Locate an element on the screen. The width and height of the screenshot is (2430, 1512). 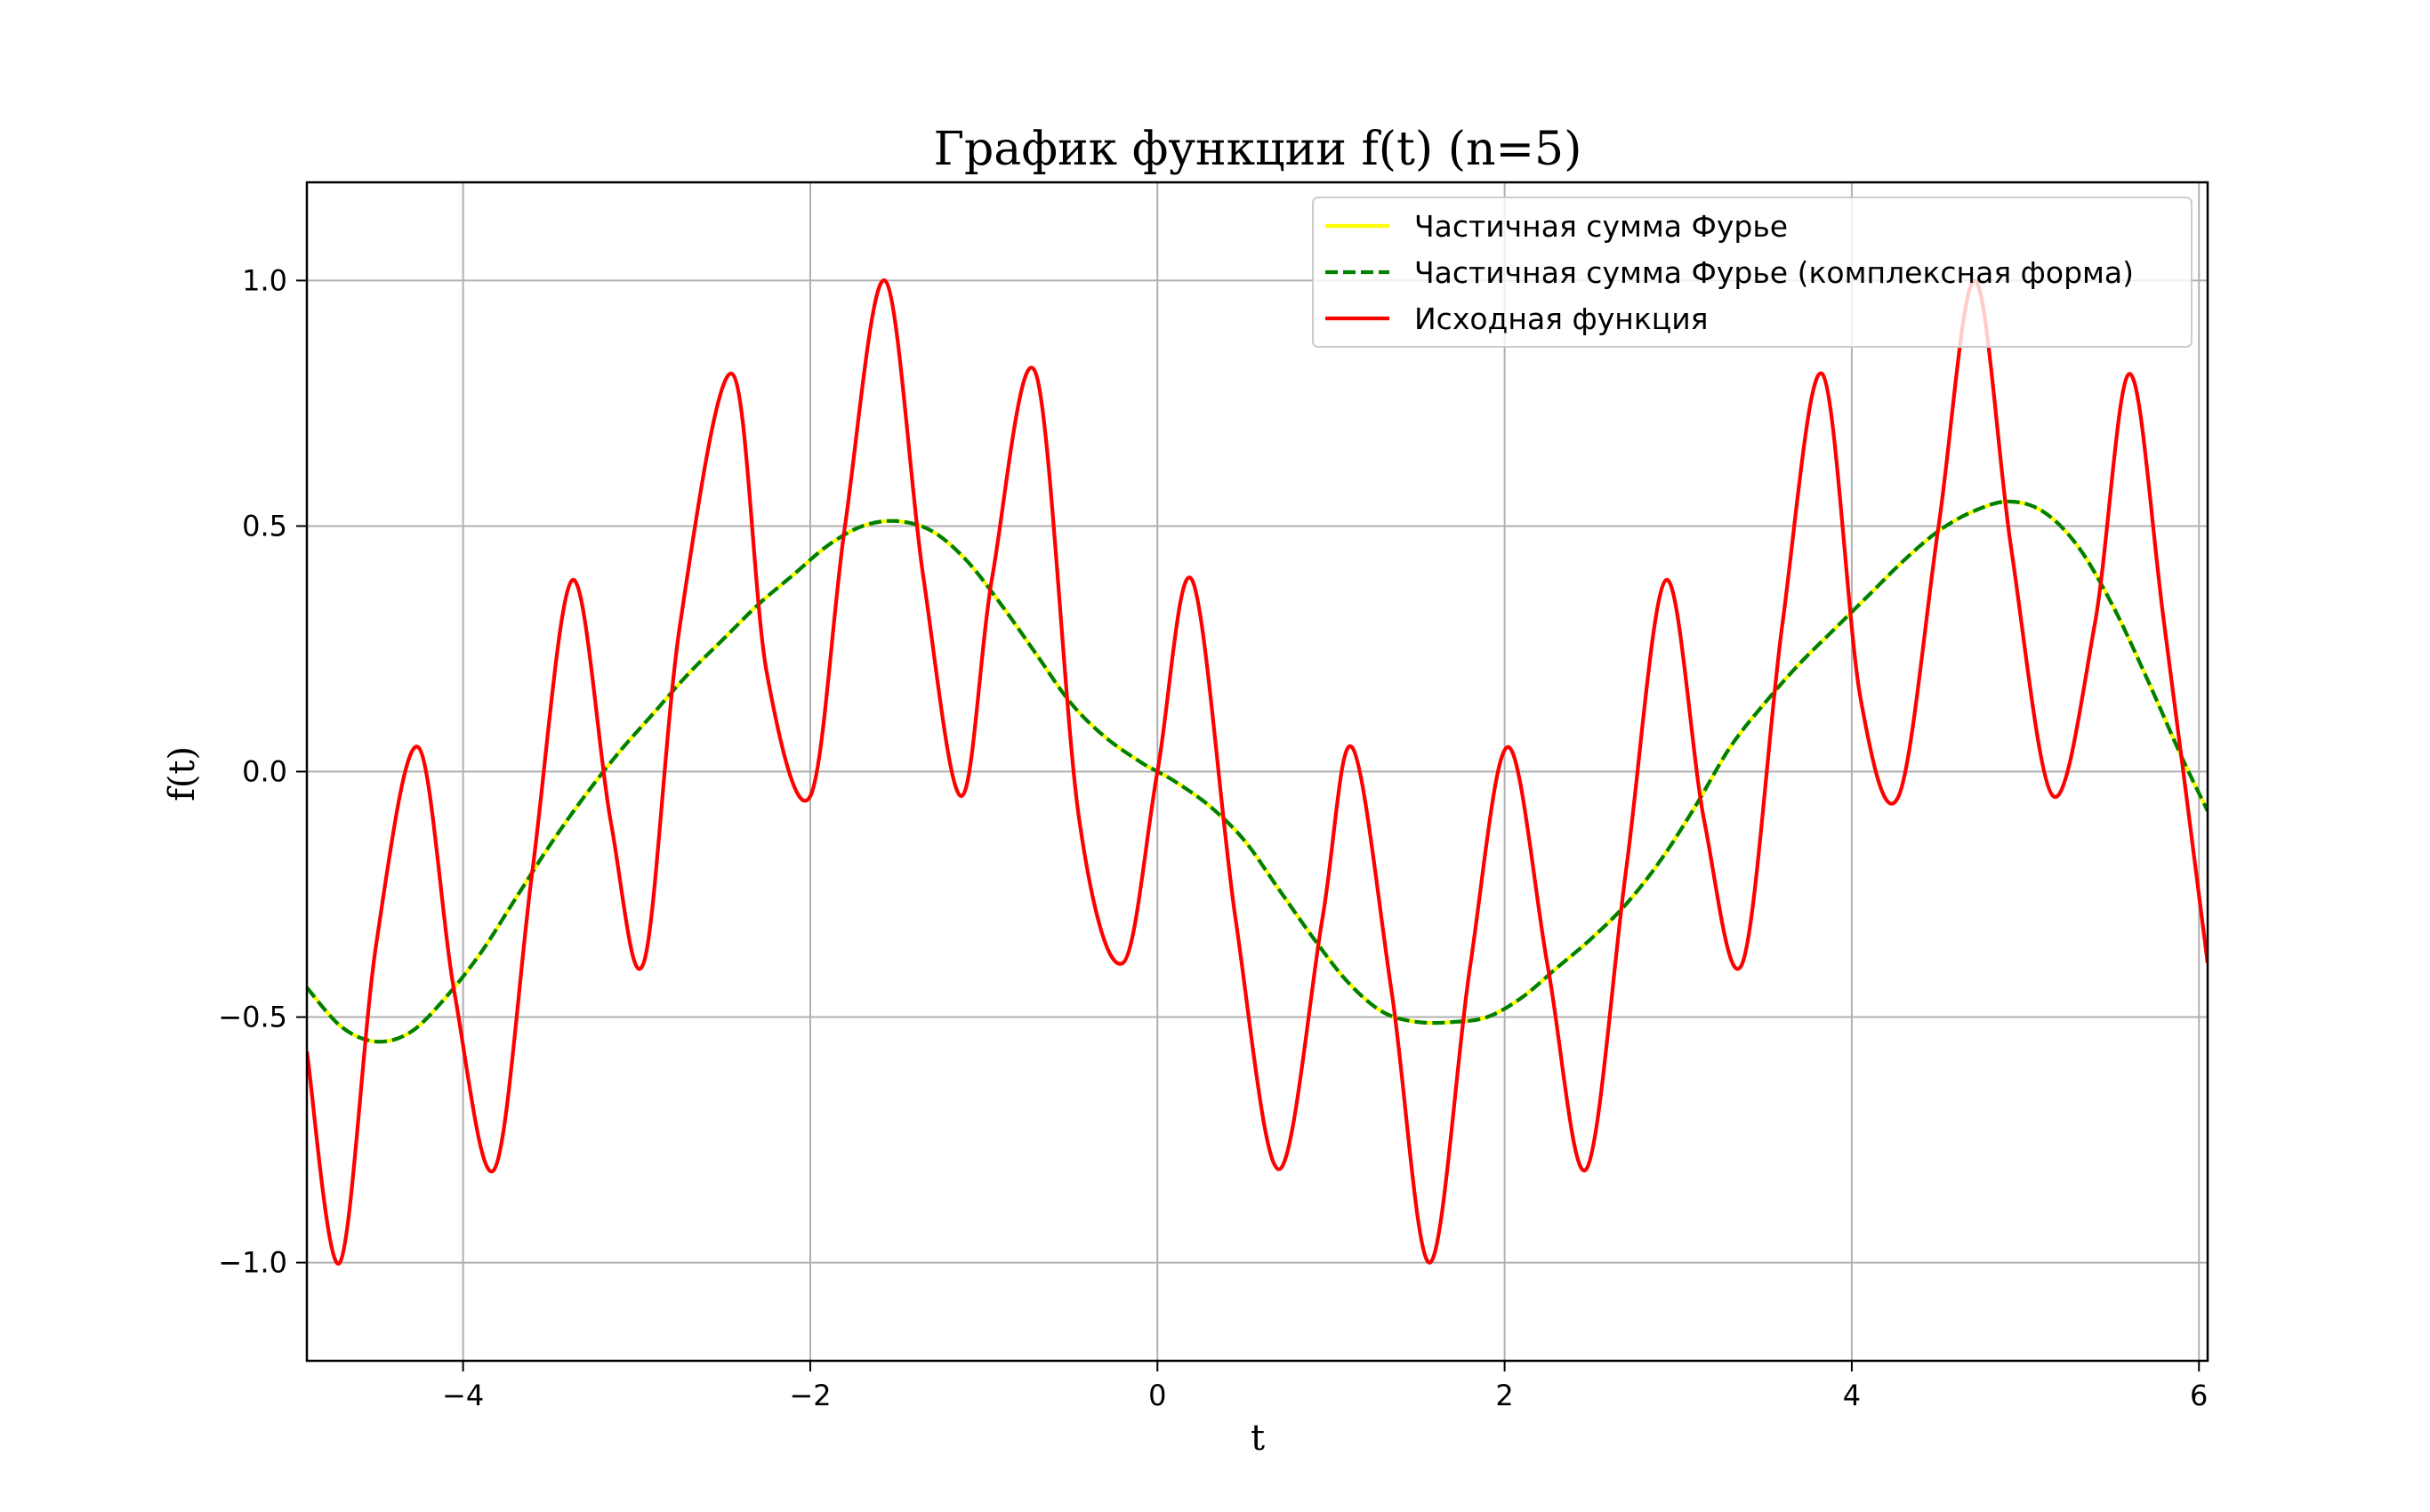
y-axis-label: f(t) is located at coordinates (182, 773).